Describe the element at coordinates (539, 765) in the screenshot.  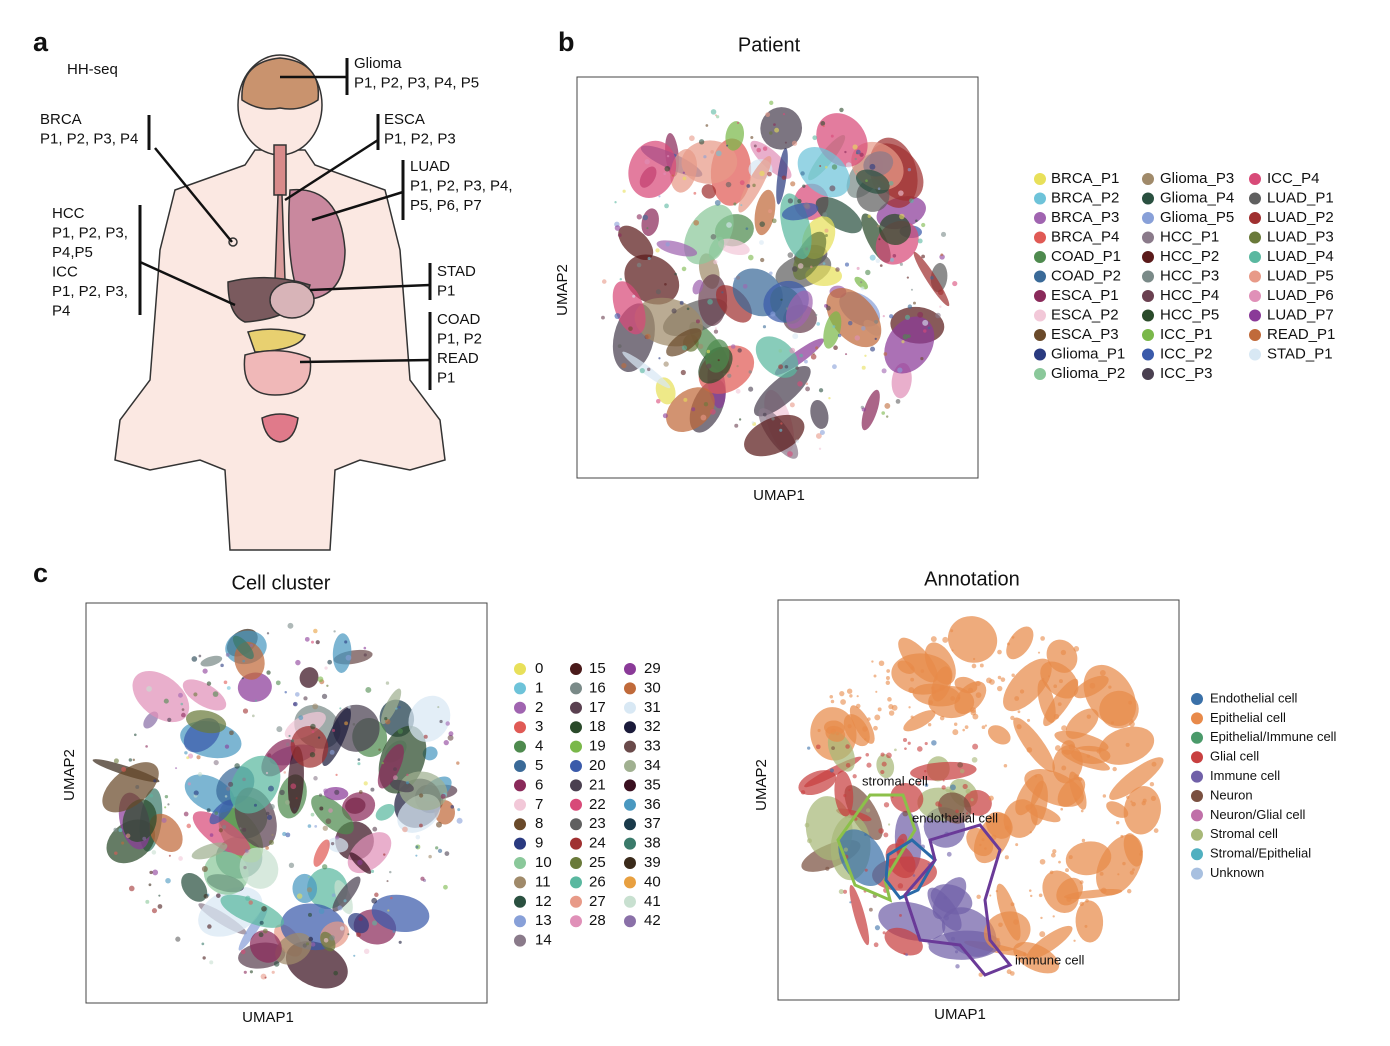
I see `legend-label: 5` at that location.